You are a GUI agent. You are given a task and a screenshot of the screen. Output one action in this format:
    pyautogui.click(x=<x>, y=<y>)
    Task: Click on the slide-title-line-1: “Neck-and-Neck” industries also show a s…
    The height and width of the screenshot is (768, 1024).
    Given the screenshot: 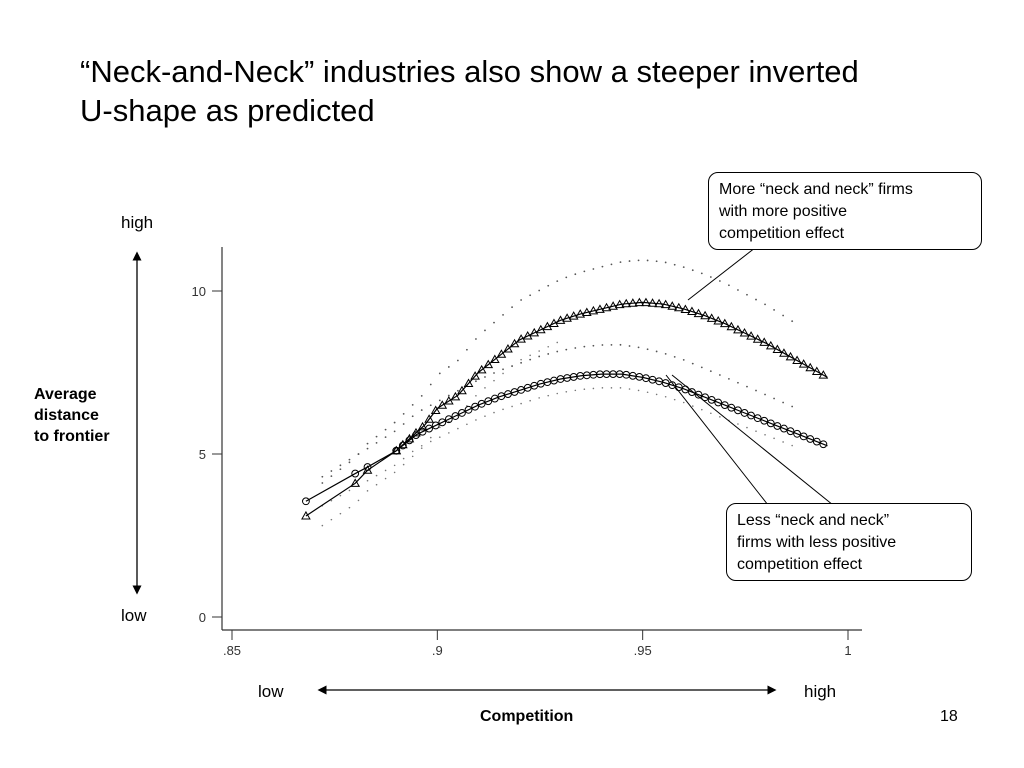 What is the action you would take?
    pyautogui.click(x=469, y=71)
    